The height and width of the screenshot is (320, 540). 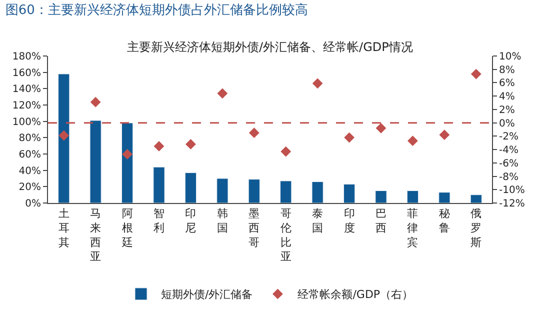 What do you see at coordinates (508, 150) in the screenshot?
I see `y2-tick-label: -4%` at bounding box center [508, 150].